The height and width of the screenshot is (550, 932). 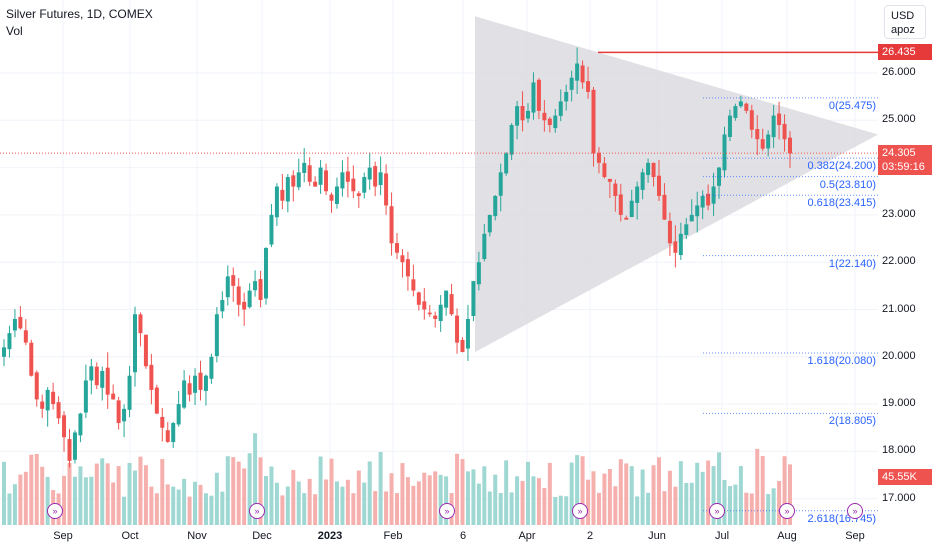 I want to click on volume-tag: 45.55K, so click(x=905, y=477).